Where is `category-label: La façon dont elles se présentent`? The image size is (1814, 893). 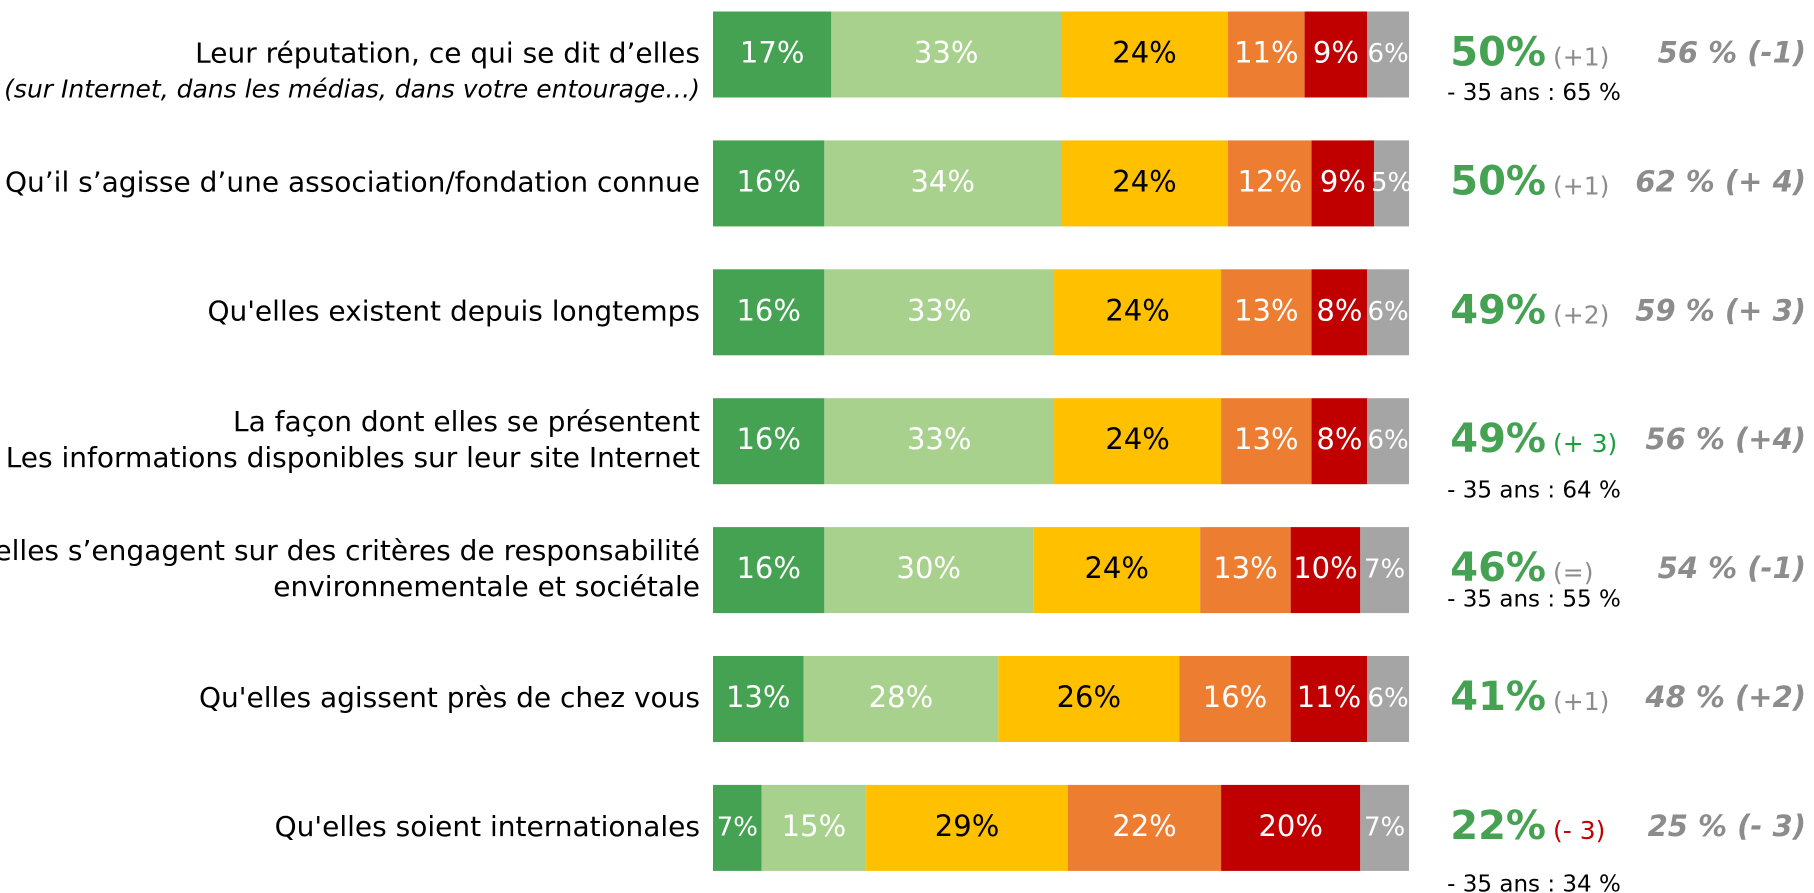
category-label: La façon dont elles se présentent is located at coordinates (466, 421).